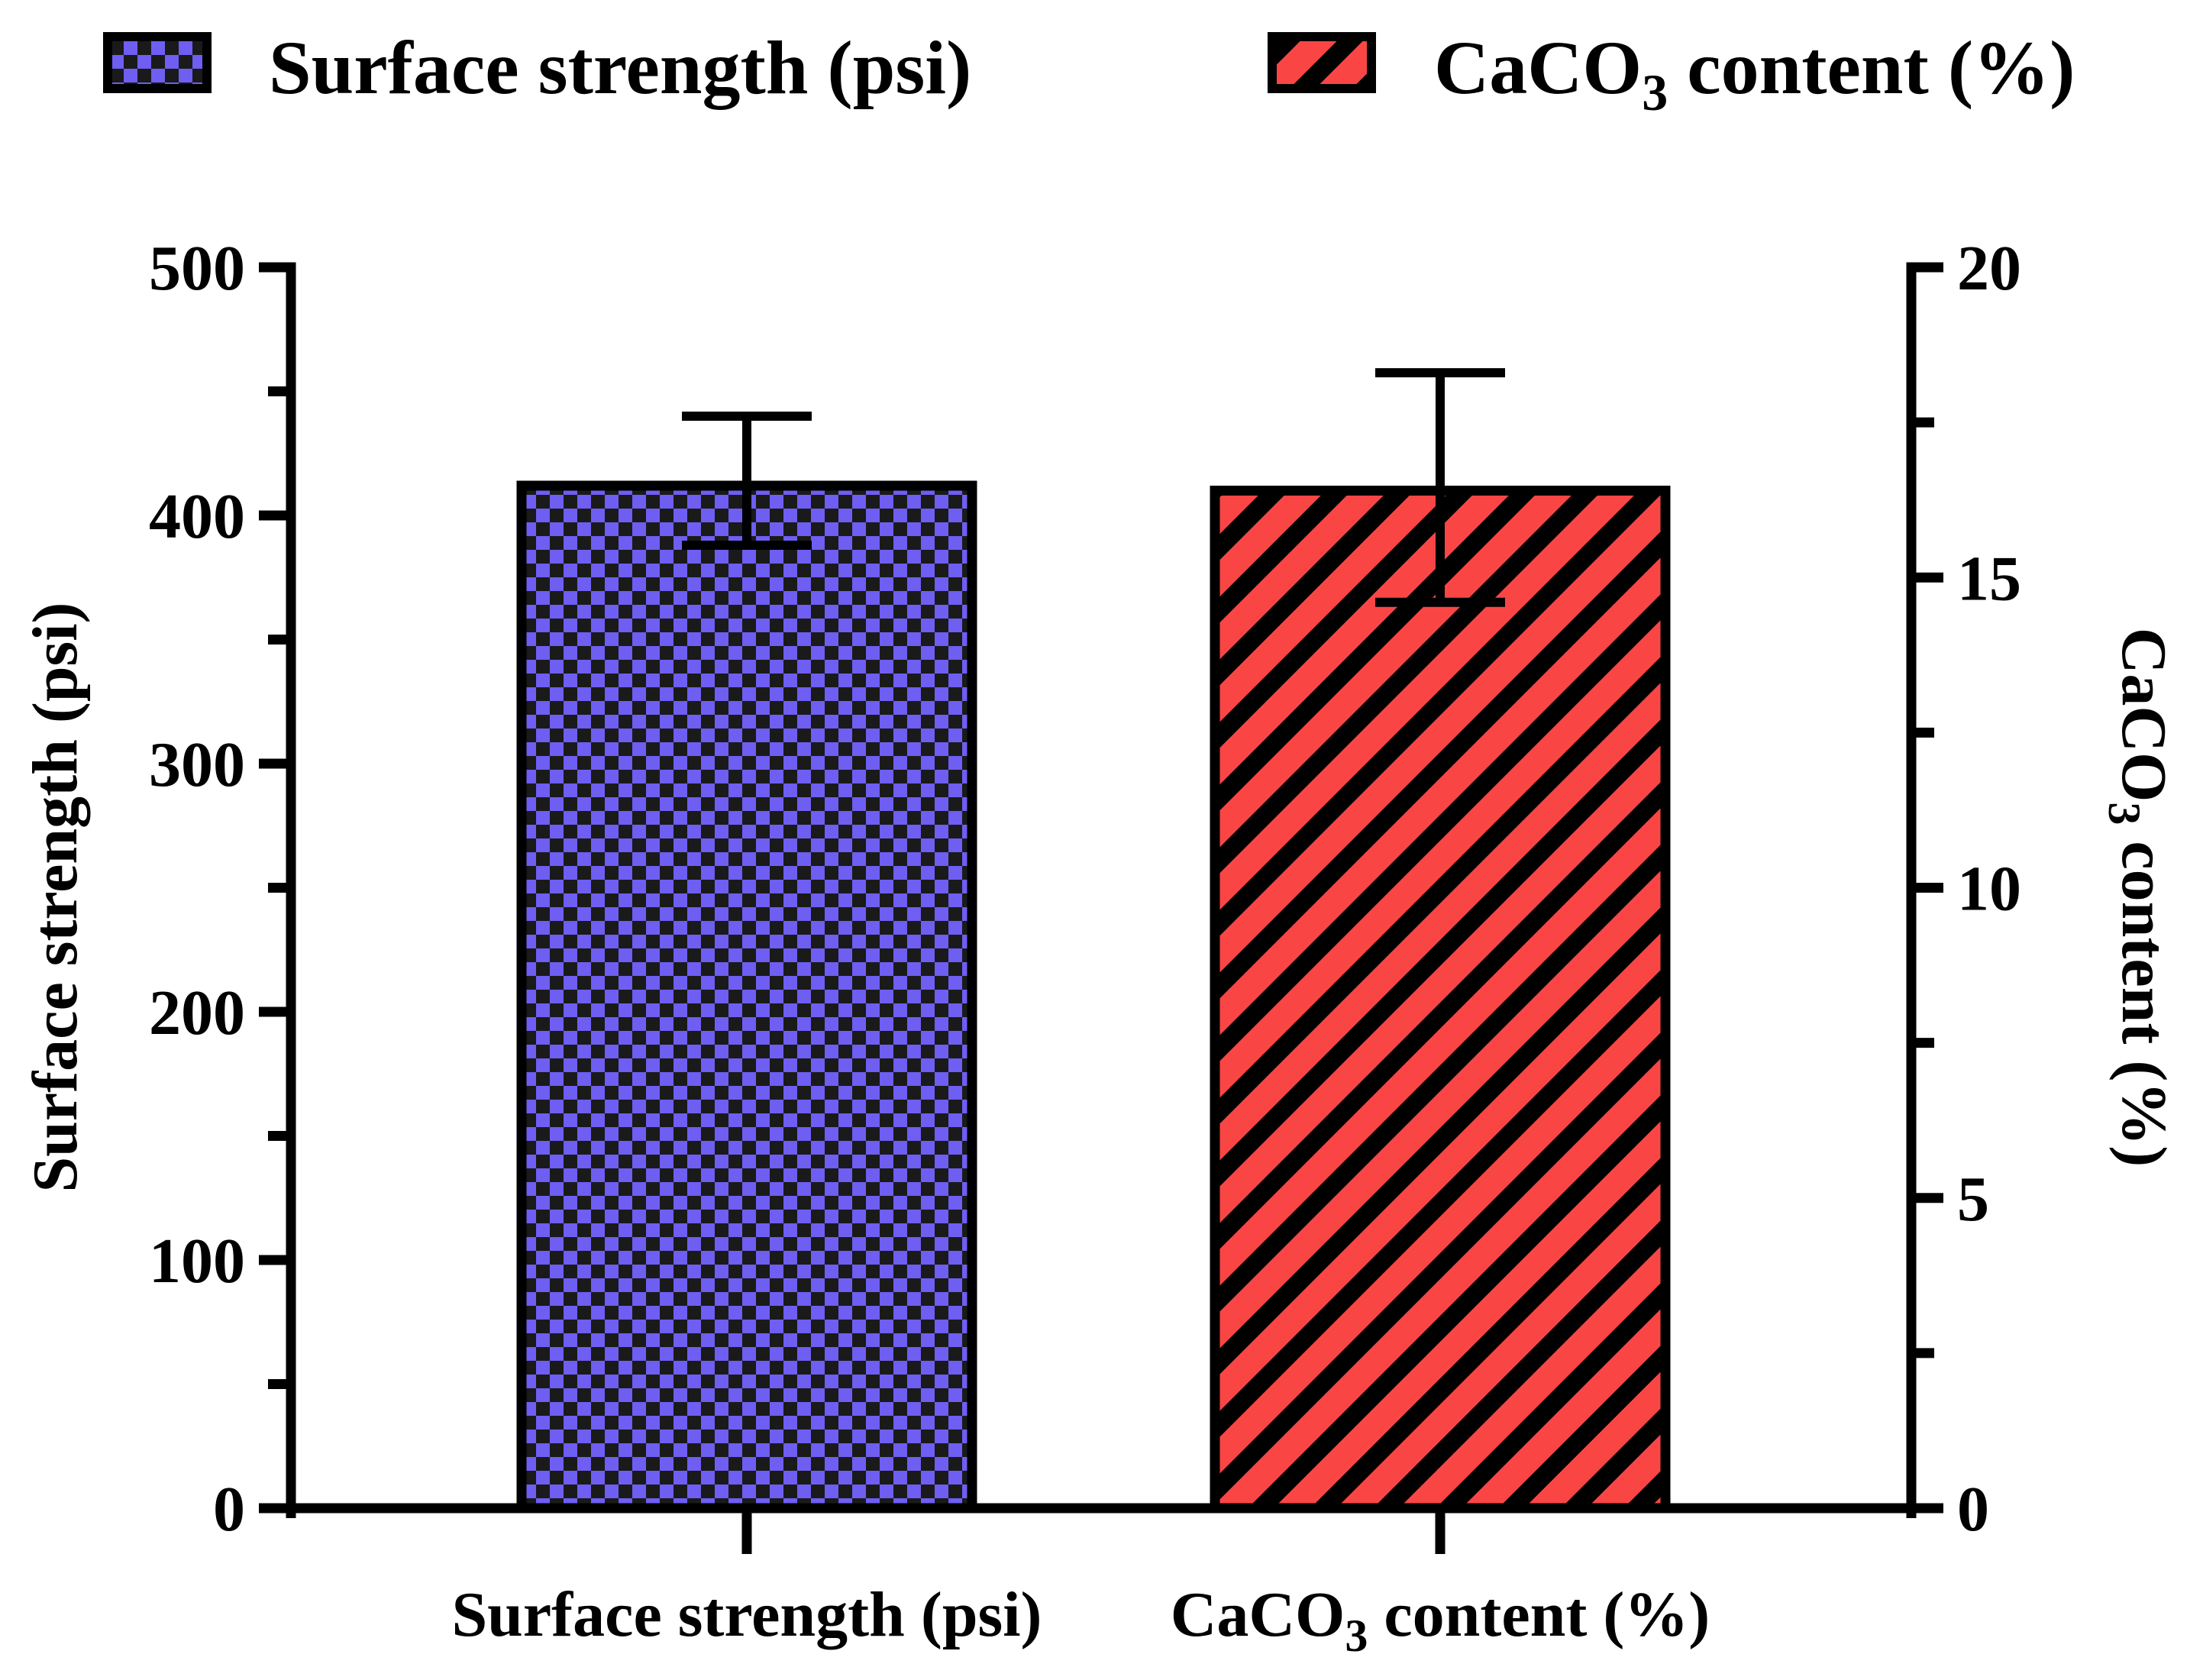 This screenshot has width=2203, height=1680. I want to click on right-axis-title-main: CaCO, so click(2143, 715).